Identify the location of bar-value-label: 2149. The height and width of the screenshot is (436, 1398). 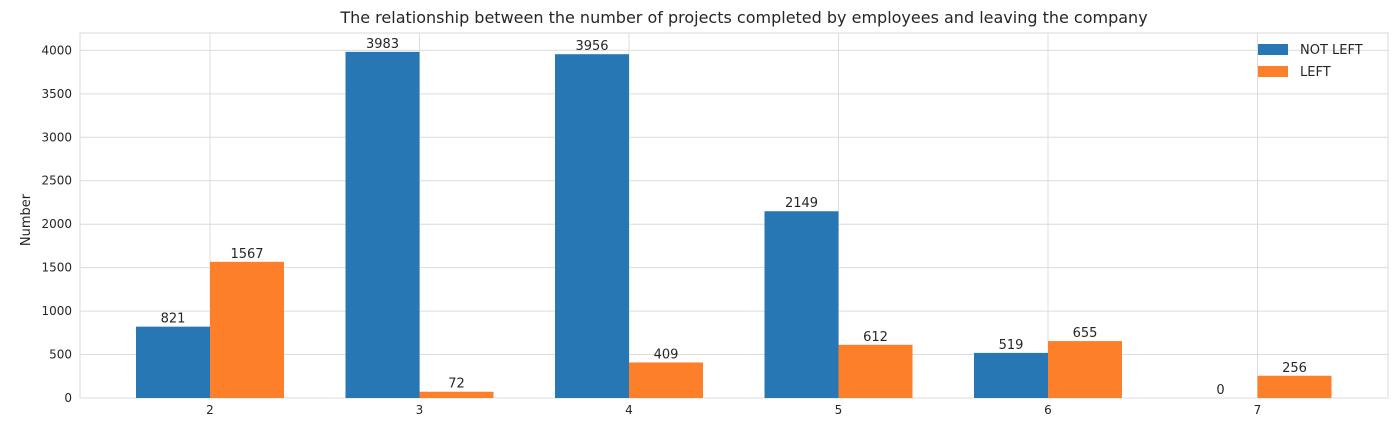
(801, 203).